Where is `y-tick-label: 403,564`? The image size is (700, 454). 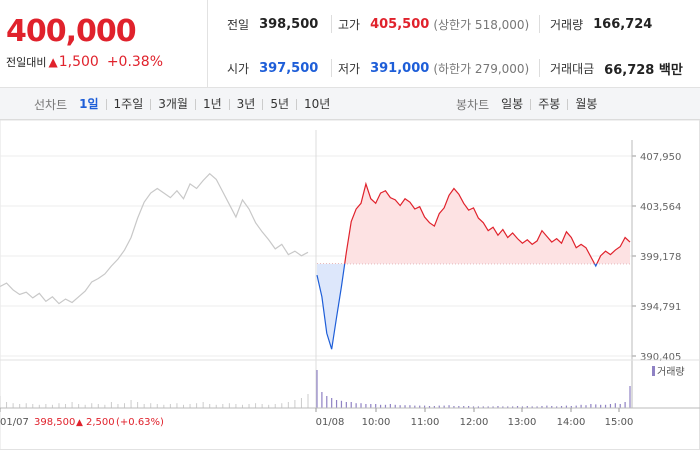 y-tick-label: 403,564 is located at coordinates (660, 207).